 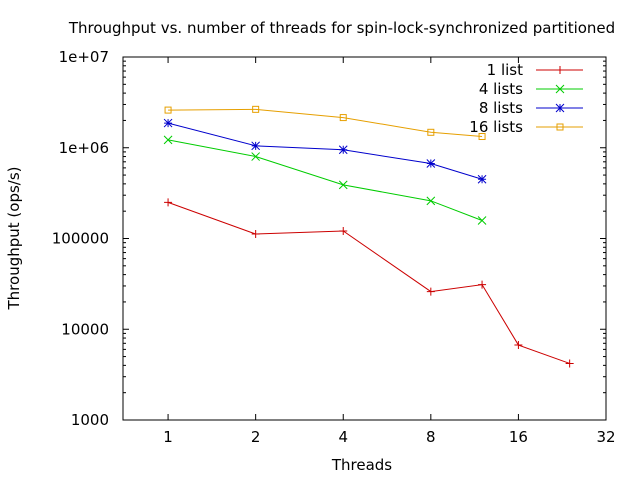 I want to click on legend-label-4-lists: 4 lists, so click(x=501, y=89).